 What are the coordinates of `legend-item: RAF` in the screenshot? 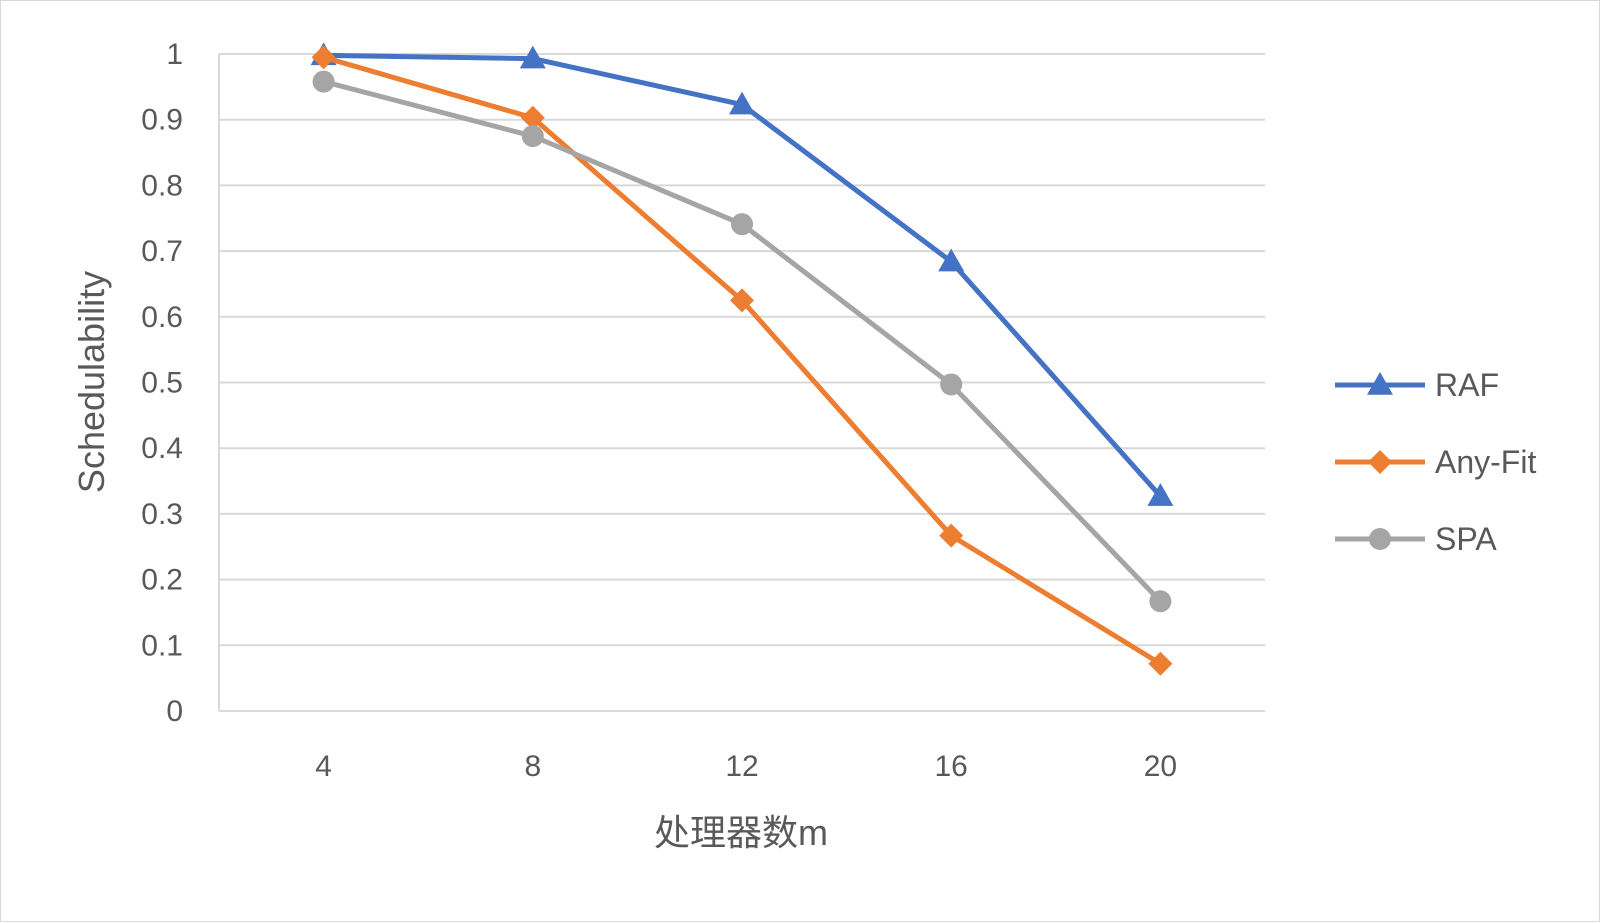 It's located at (1417, 385).